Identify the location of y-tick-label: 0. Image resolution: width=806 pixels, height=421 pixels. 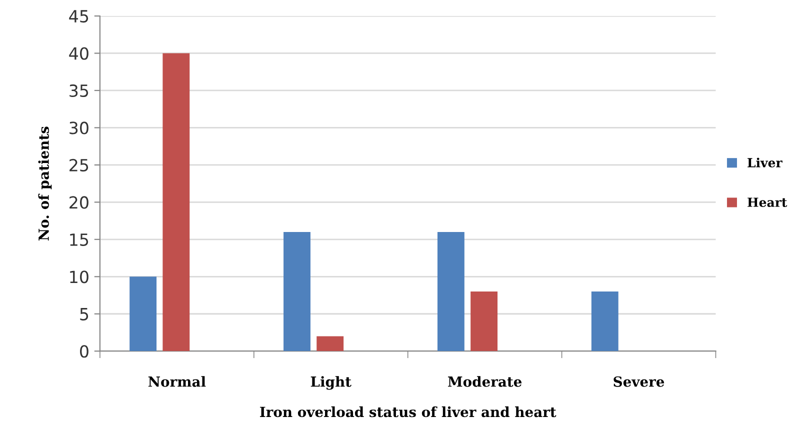
(84, 351).